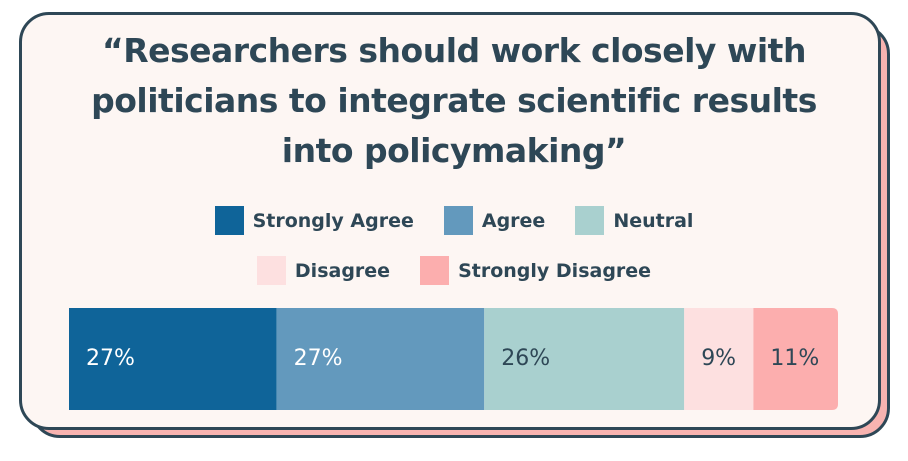  I want to click on legend-label: Strongly Agree, so click(333, 220).